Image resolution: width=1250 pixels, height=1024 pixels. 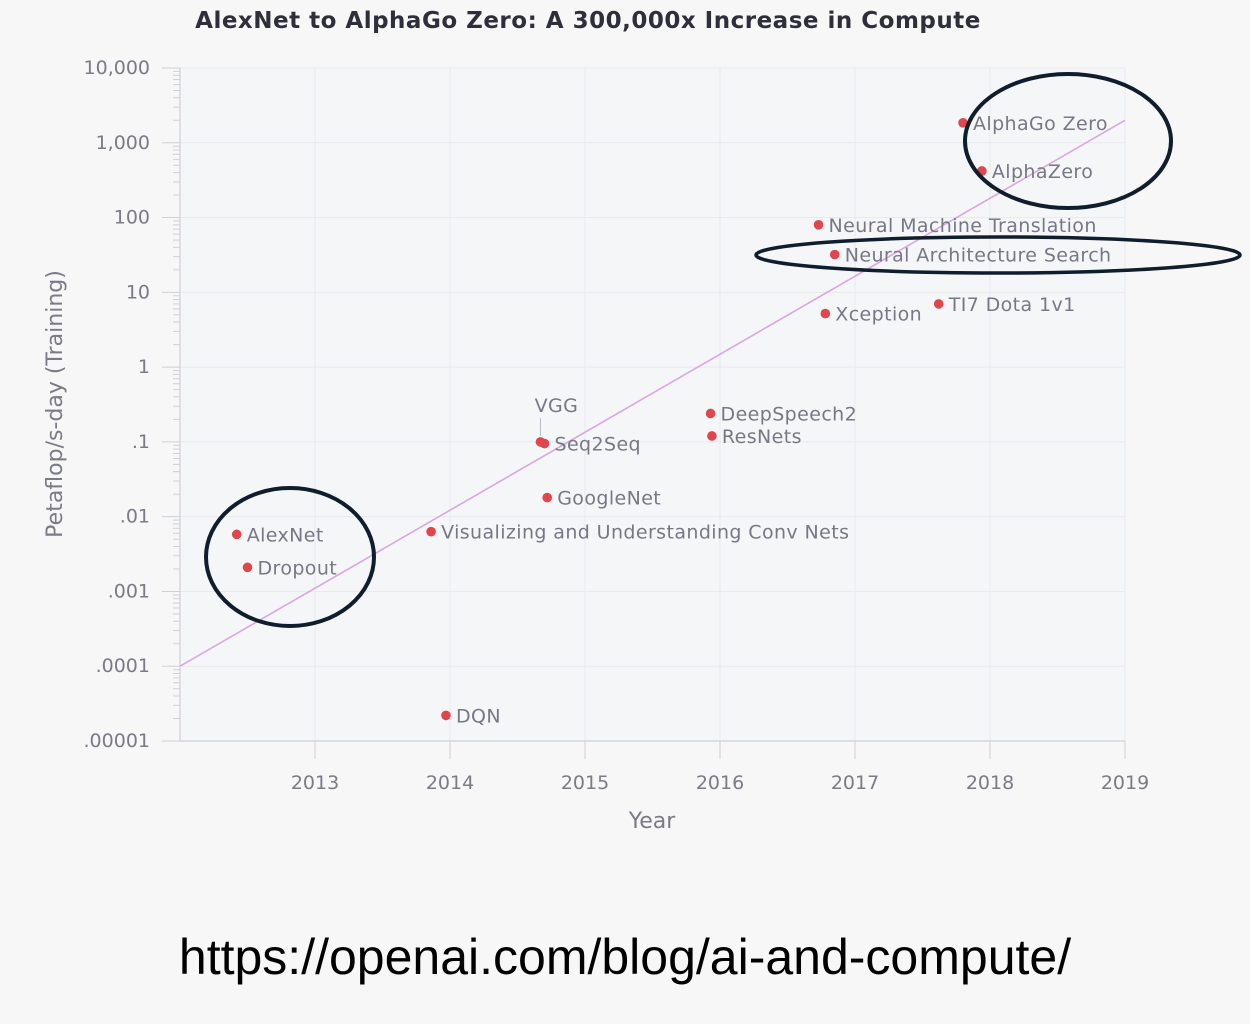 I want to click on annotation-ellipse-alexnet-dropout, so click(x=290, y=557).